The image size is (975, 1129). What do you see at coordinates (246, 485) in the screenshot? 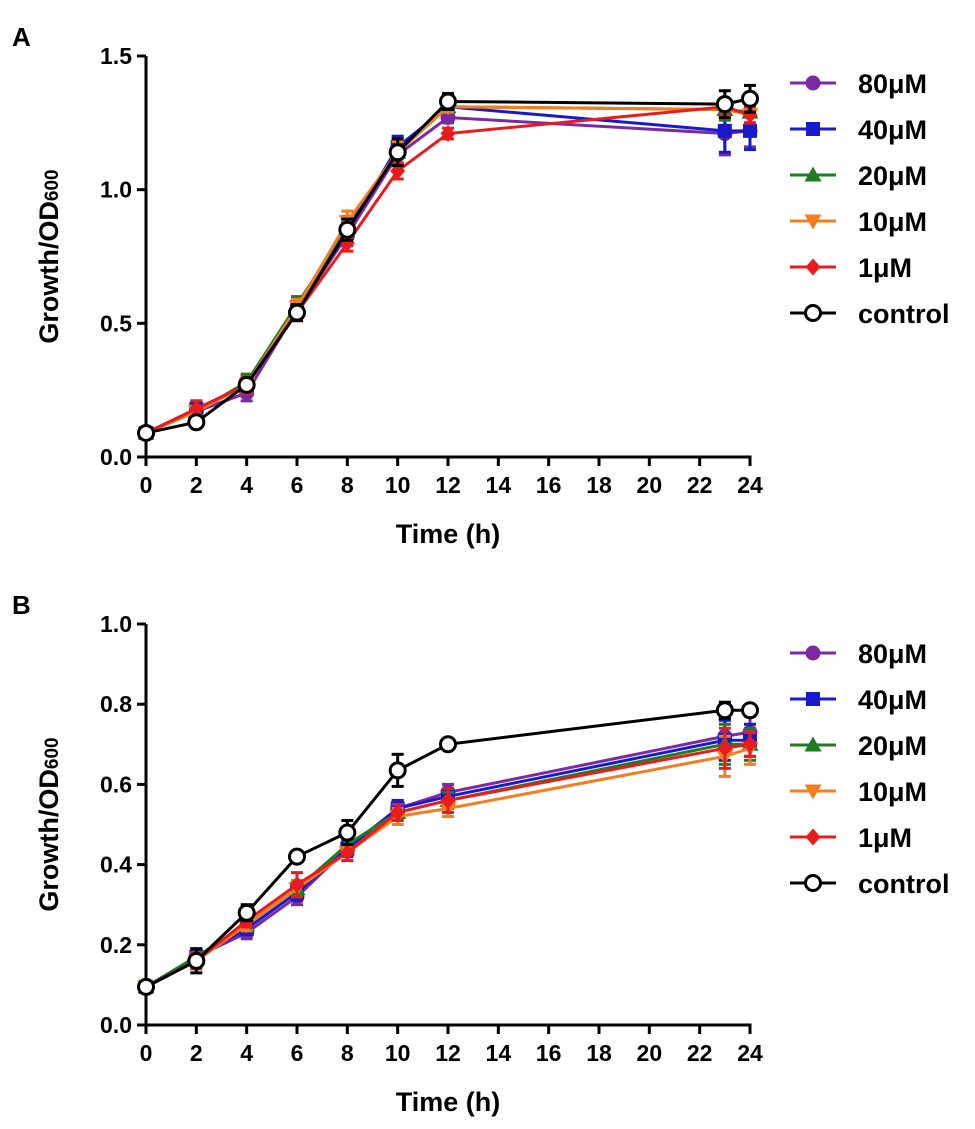
I see `x-tick-label: 4` at bounding box center [246, 485].